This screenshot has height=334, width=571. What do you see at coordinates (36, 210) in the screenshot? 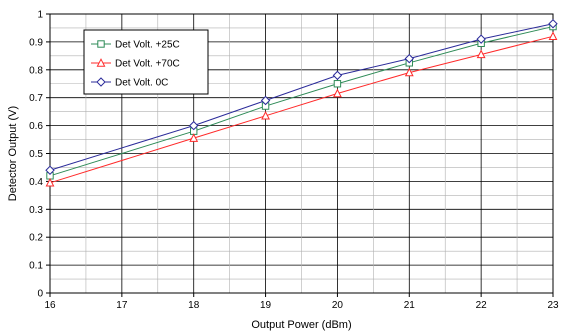
I see `y-tick-label: 0.3` at bounding box center [36, 210].